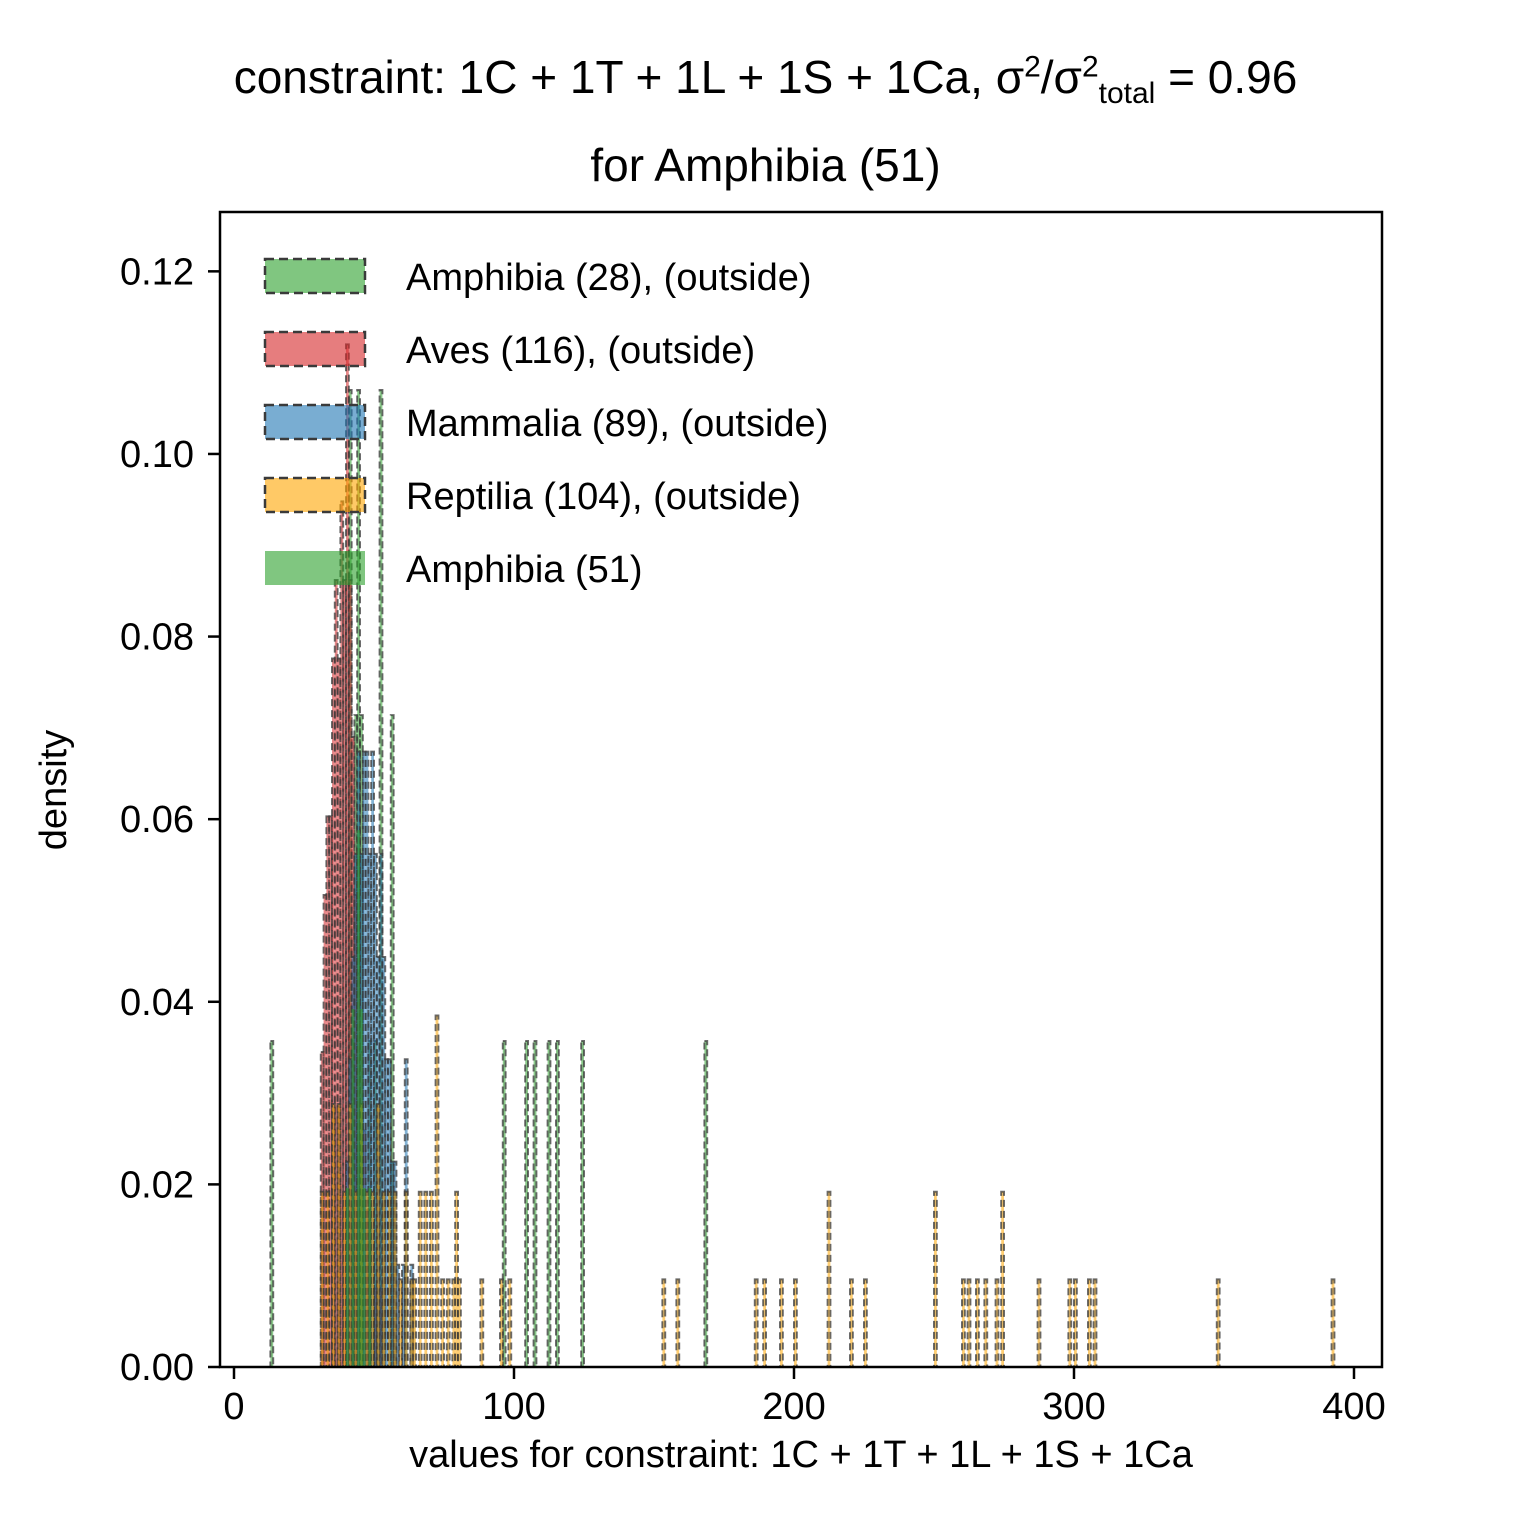 This screenshot has height=1535, width=1531. I want to click on y-tick-label: 0.08, so click(157, 638).